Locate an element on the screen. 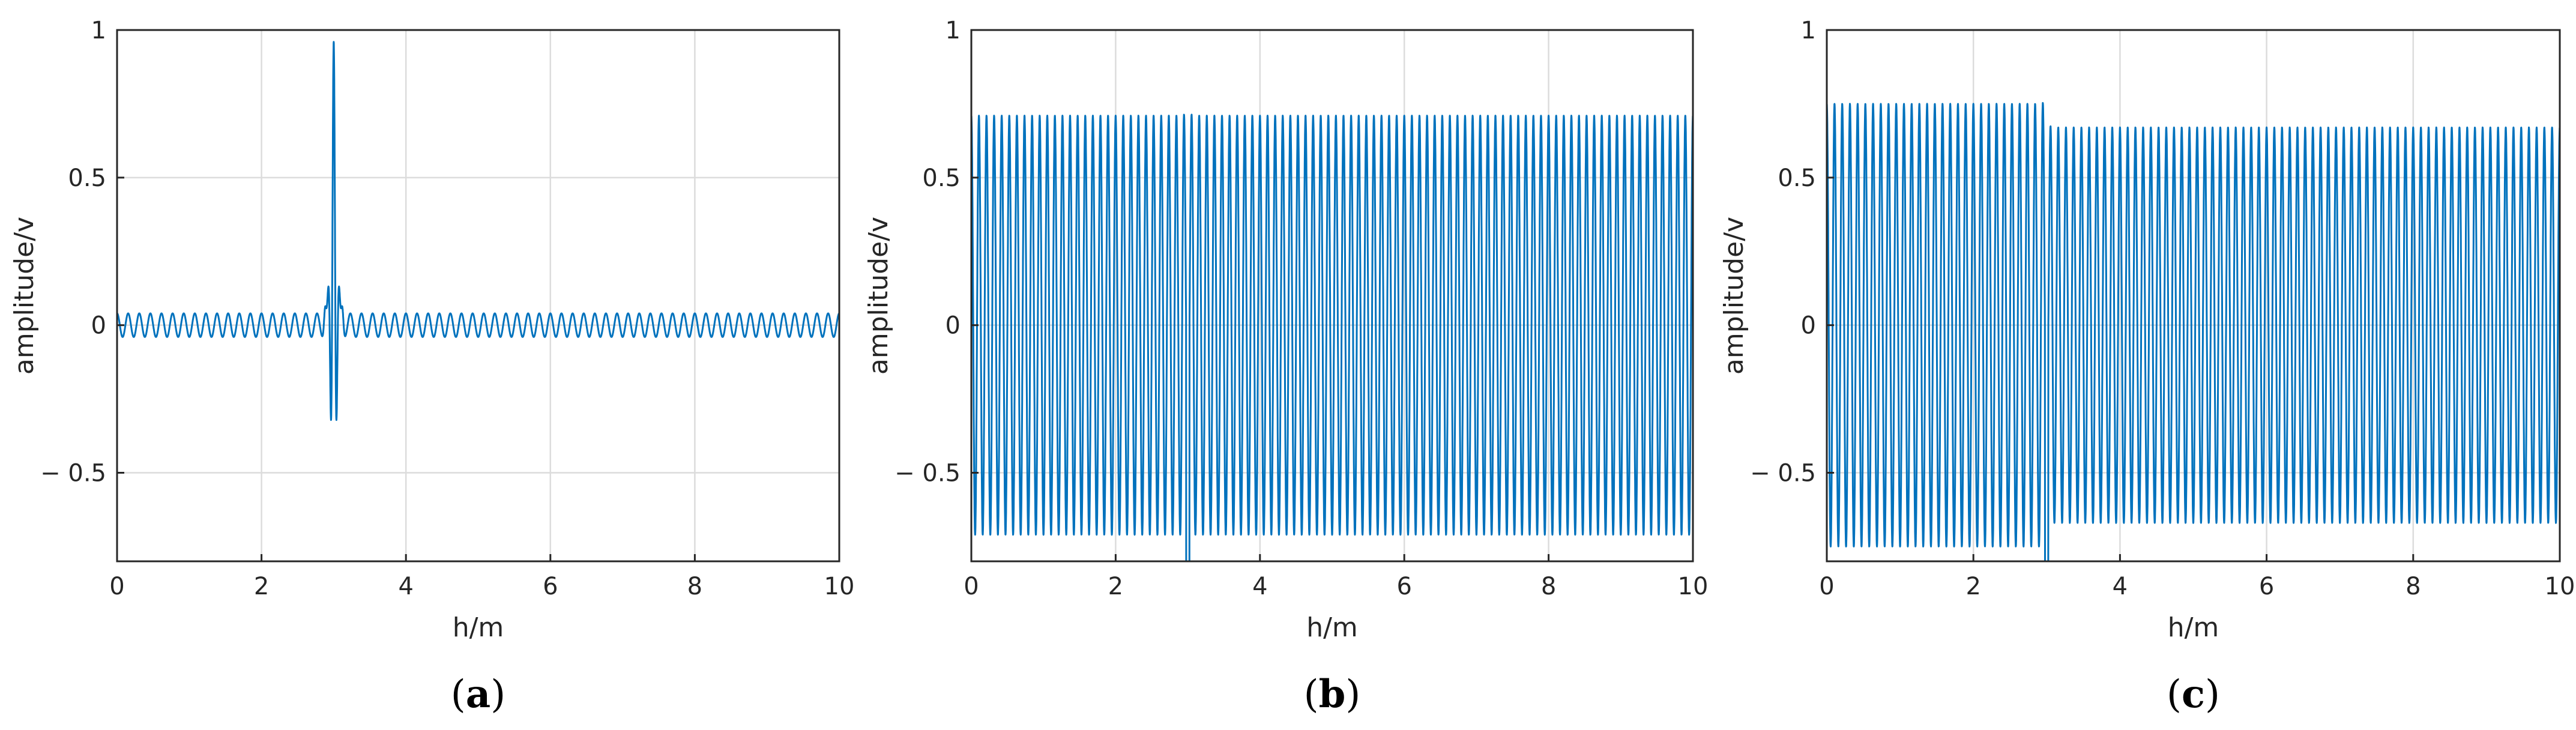 Image resolution: width=2576 pixels, height=730 pixels. panel-label: (b) is located at coordinates (1332, 694).